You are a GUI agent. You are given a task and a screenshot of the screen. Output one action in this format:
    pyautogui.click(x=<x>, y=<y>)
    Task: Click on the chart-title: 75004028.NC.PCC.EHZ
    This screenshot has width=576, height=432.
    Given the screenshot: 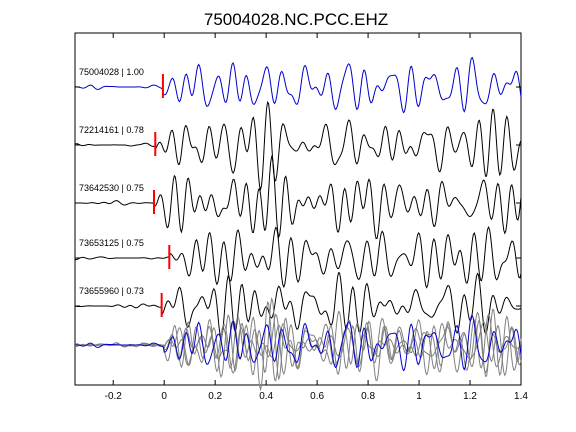 What is the action you would take?
    pyautogui.click(x=296, y=19)
    